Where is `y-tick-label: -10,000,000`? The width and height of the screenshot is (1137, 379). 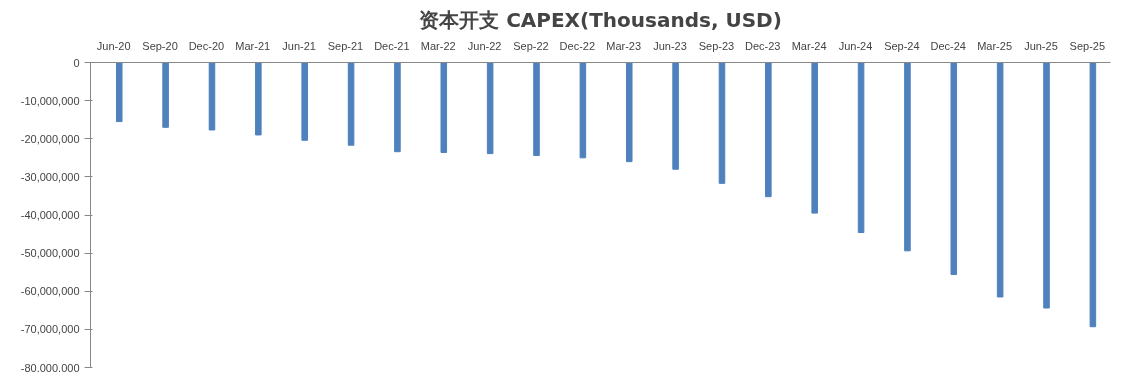
y-tick-label: -10,000,000 is located at coordinates (50, 100).